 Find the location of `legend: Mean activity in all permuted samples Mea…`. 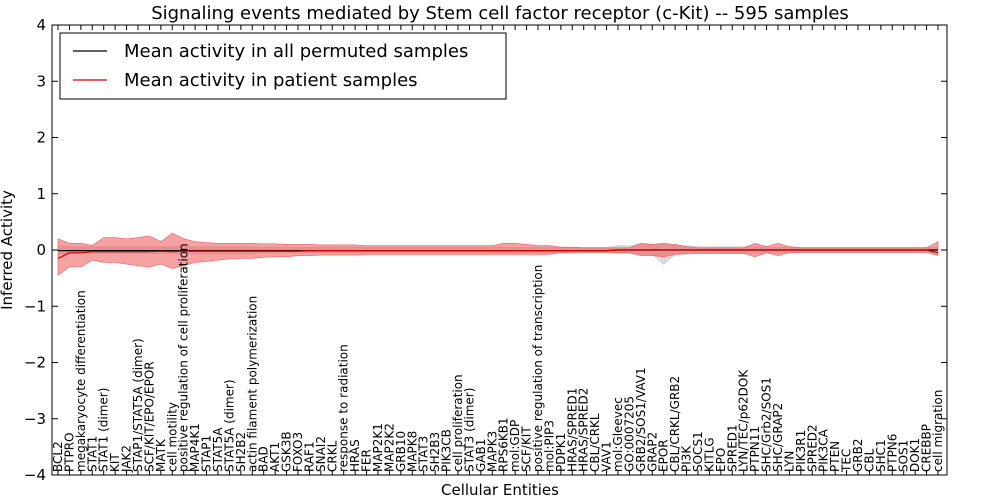

legend: Mean activity in all permuted samples Mea… is located at coordinates (283, 66).